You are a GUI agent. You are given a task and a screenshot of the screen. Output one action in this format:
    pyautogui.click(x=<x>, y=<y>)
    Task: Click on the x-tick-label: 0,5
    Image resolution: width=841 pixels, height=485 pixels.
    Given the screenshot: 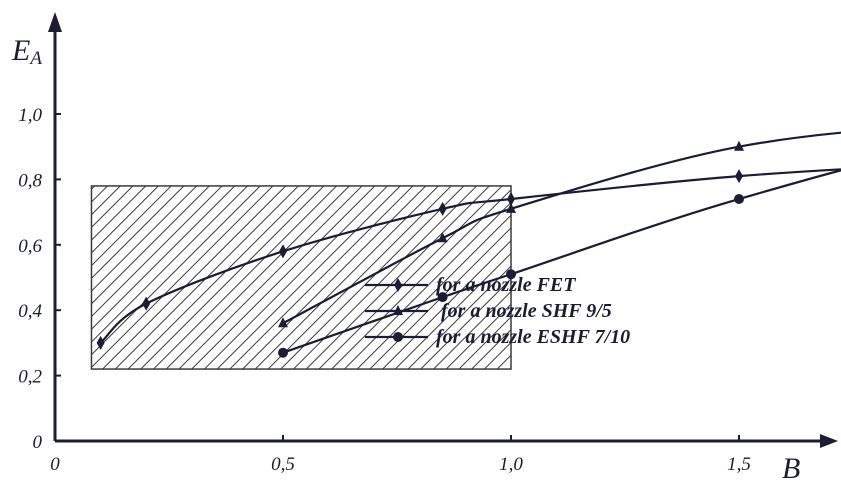 What is the action you would take?
    pyautogui.click(x=283, y=464)
    